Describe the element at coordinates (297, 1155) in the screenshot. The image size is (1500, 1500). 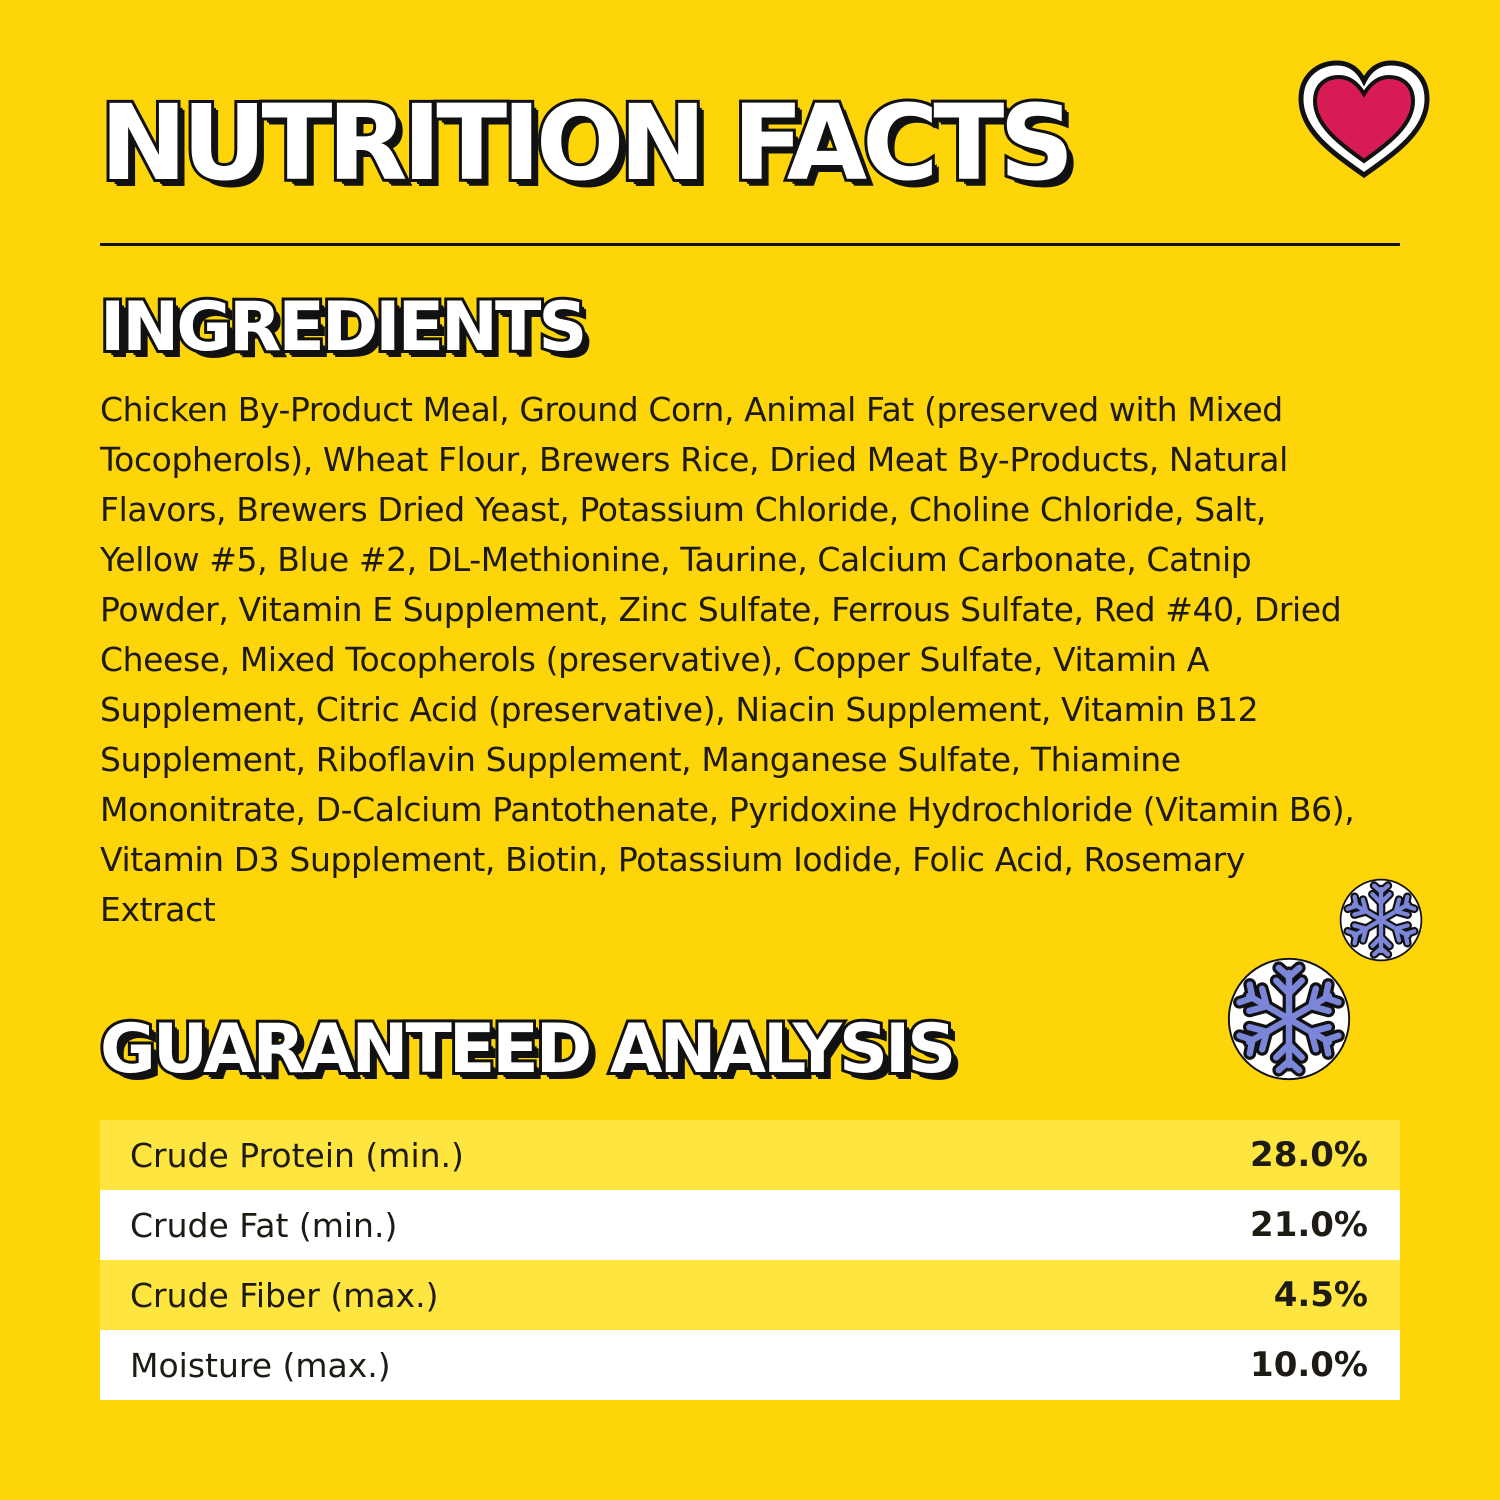
I see `row-label: Crude Protein (min.)` at that location.